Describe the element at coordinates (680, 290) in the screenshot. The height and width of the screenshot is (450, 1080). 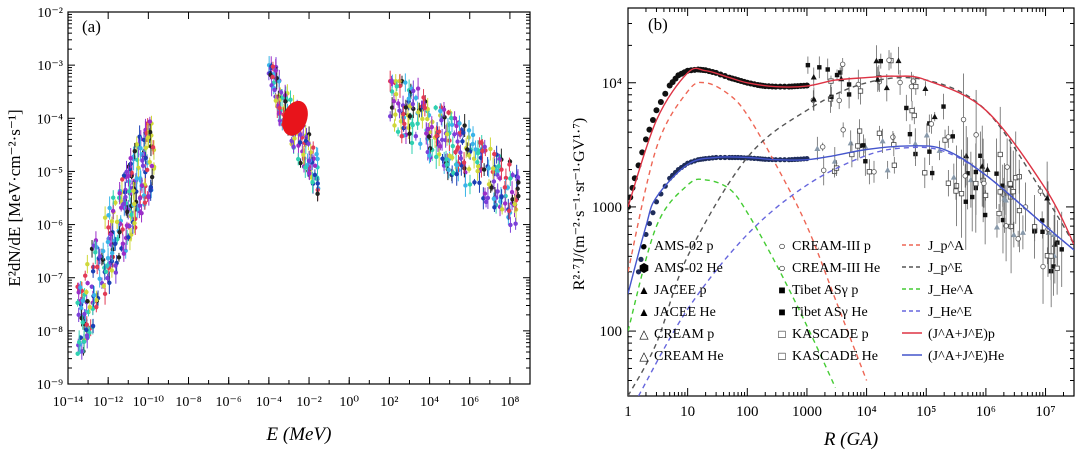
I see `legend-label: JACEE p` at that location.